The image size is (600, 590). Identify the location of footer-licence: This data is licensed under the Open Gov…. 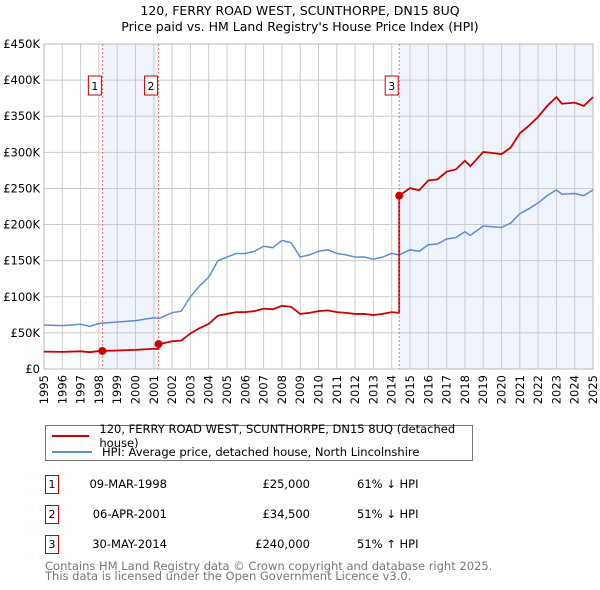
(228, 576).